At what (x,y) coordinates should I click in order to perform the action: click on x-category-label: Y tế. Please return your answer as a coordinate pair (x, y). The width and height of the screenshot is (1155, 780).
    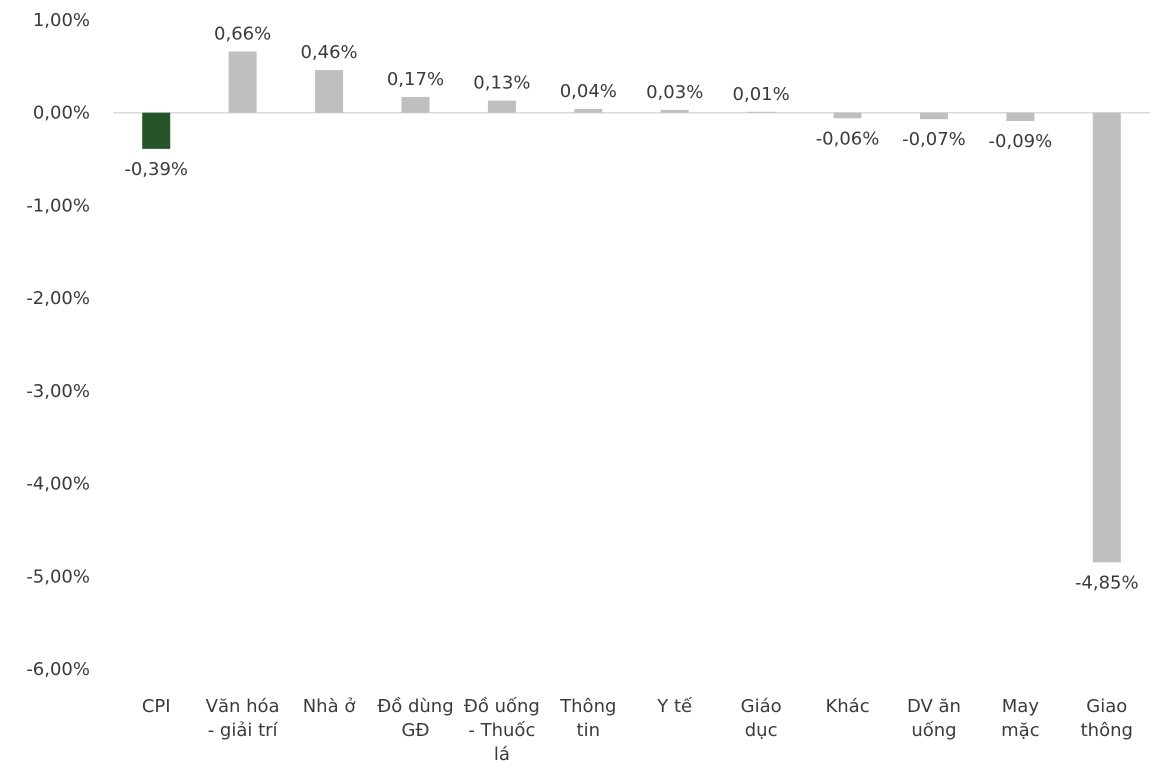
    Looking at the image, I should click on (674, 706).